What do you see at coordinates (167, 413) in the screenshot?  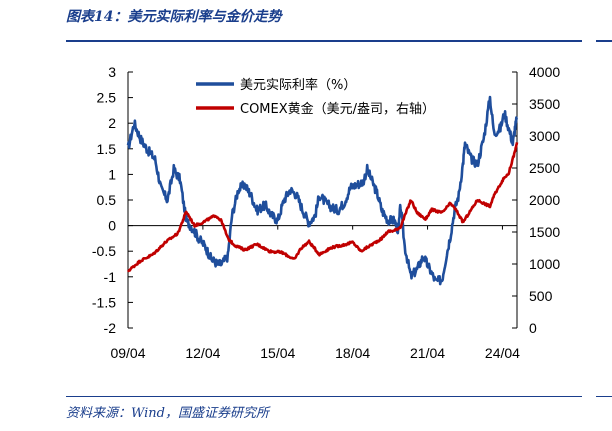 I see `source-note: 资料来源：Wind，国盛证券研究所` at bounding box center [167, 413].